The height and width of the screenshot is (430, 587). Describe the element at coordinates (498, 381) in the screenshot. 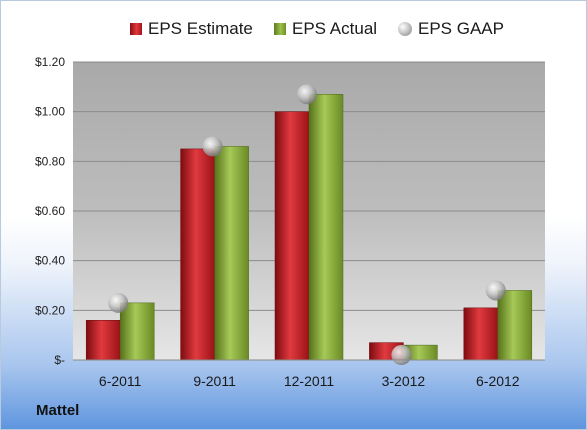

I see `x-tick-label: 6-2012` at that location.